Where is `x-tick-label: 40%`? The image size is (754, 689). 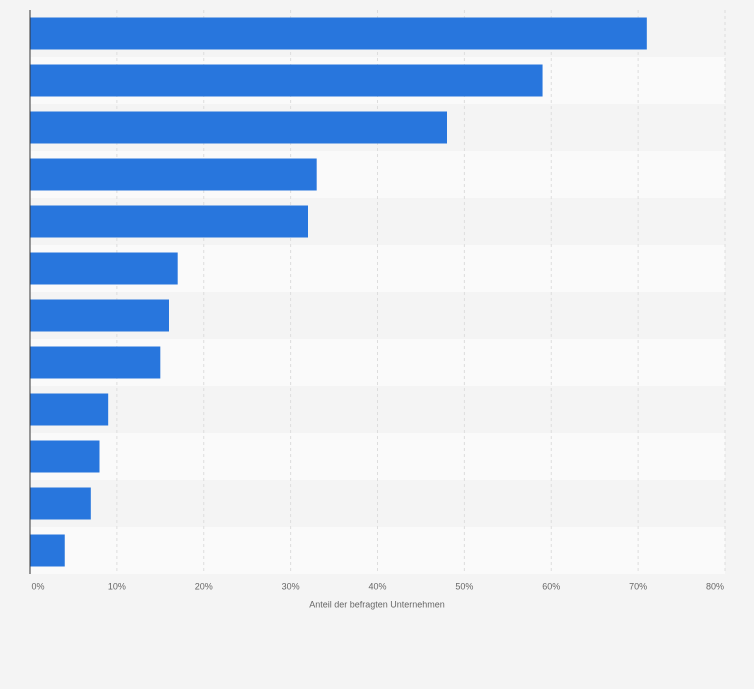 x-tick-label: 40% is located at coordinates (377, 586).